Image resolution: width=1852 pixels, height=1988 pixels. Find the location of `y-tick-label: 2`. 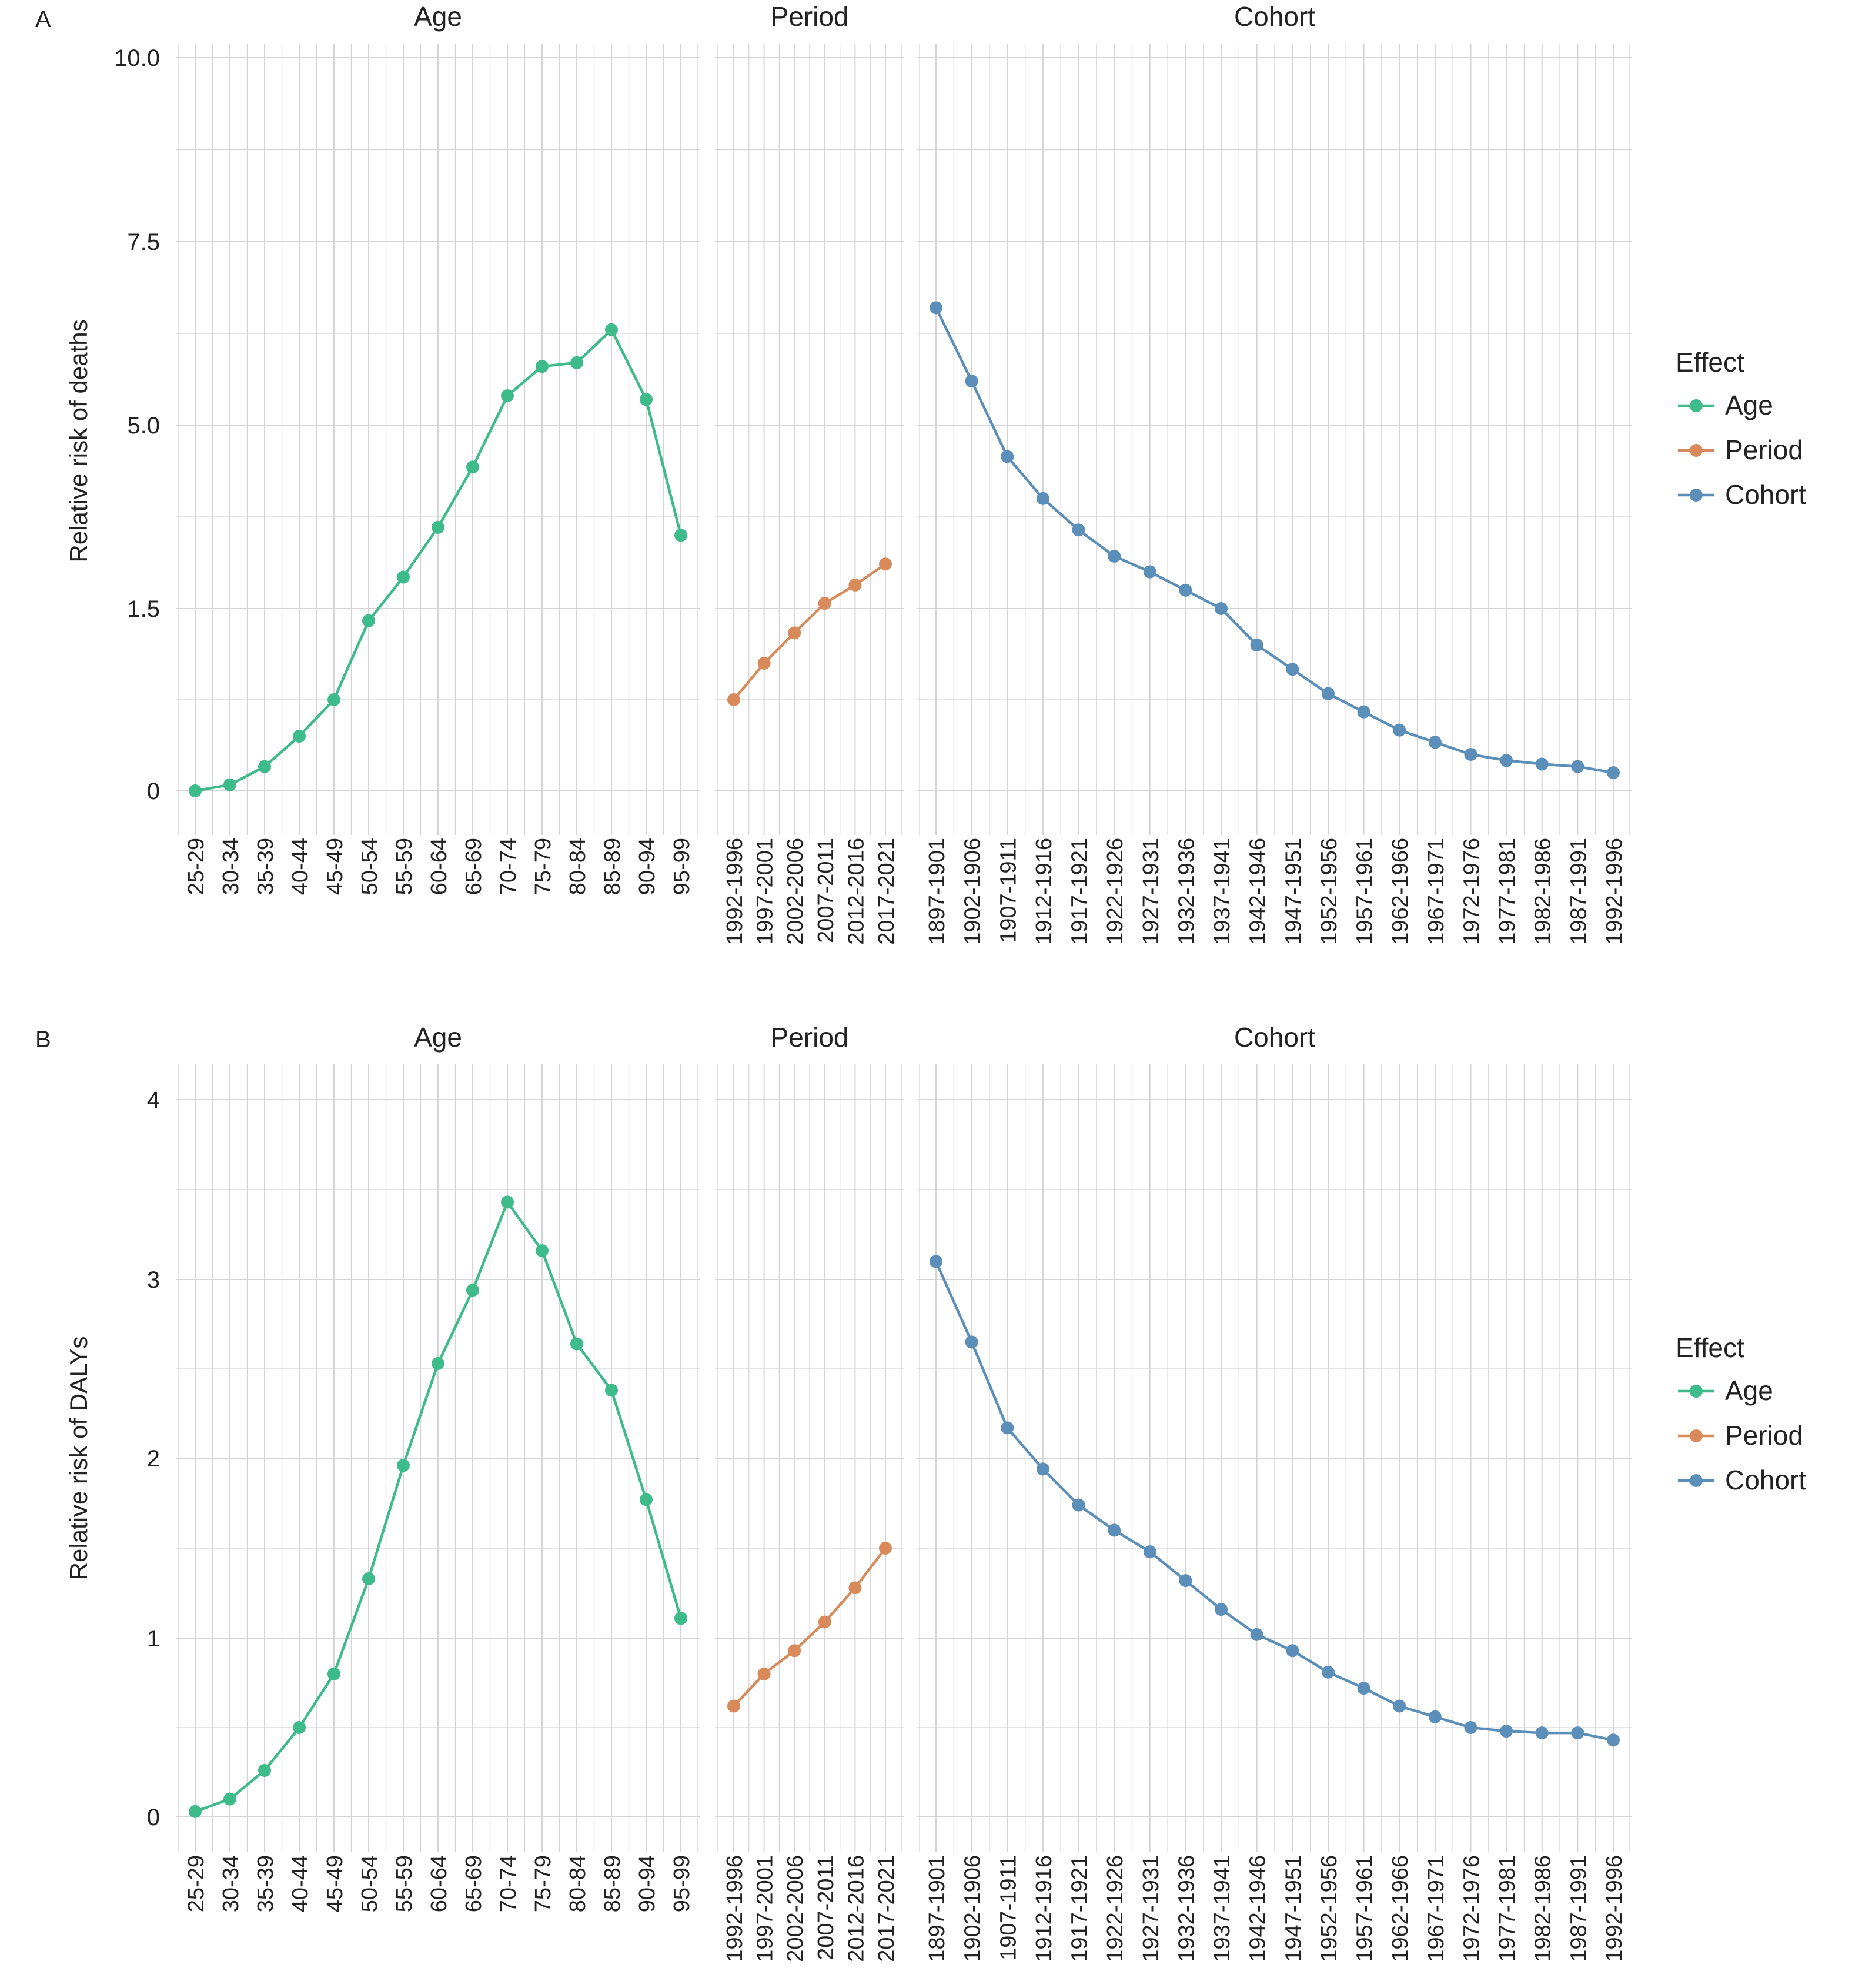

y-tick-label: 2 is located at coordinates (153, 1459).